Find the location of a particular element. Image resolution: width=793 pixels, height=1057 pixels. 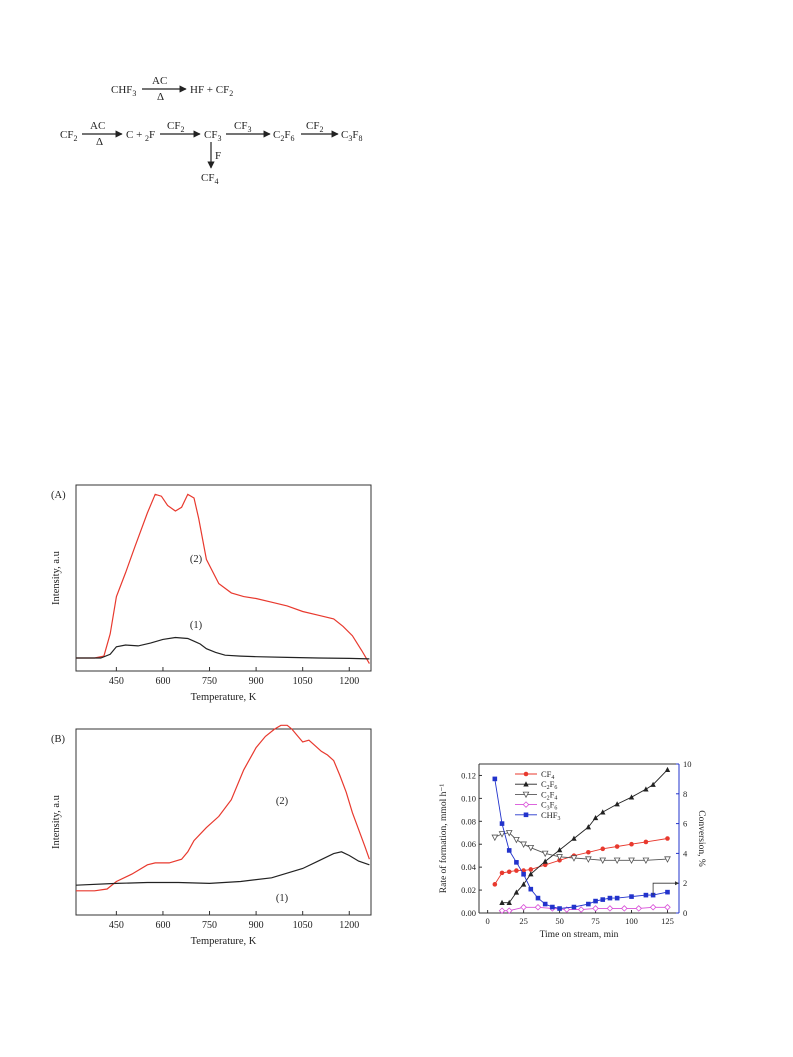

legend-label-chf3: CHF3​ is located at coordinates (551, 816).